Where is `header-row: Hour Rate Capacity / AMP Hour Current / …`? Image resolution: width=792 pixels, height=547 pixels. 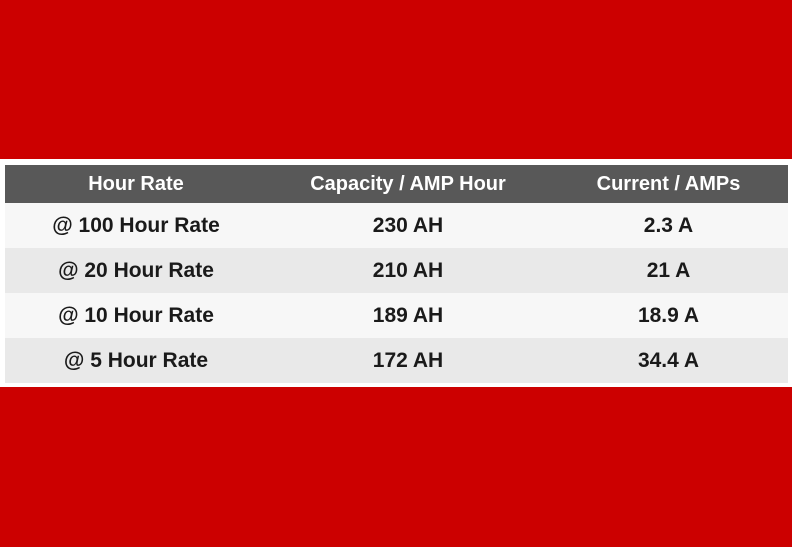
header-row: Hour Rate Capacity / AMP Hour Current / … is located at coordinates (396, 184).